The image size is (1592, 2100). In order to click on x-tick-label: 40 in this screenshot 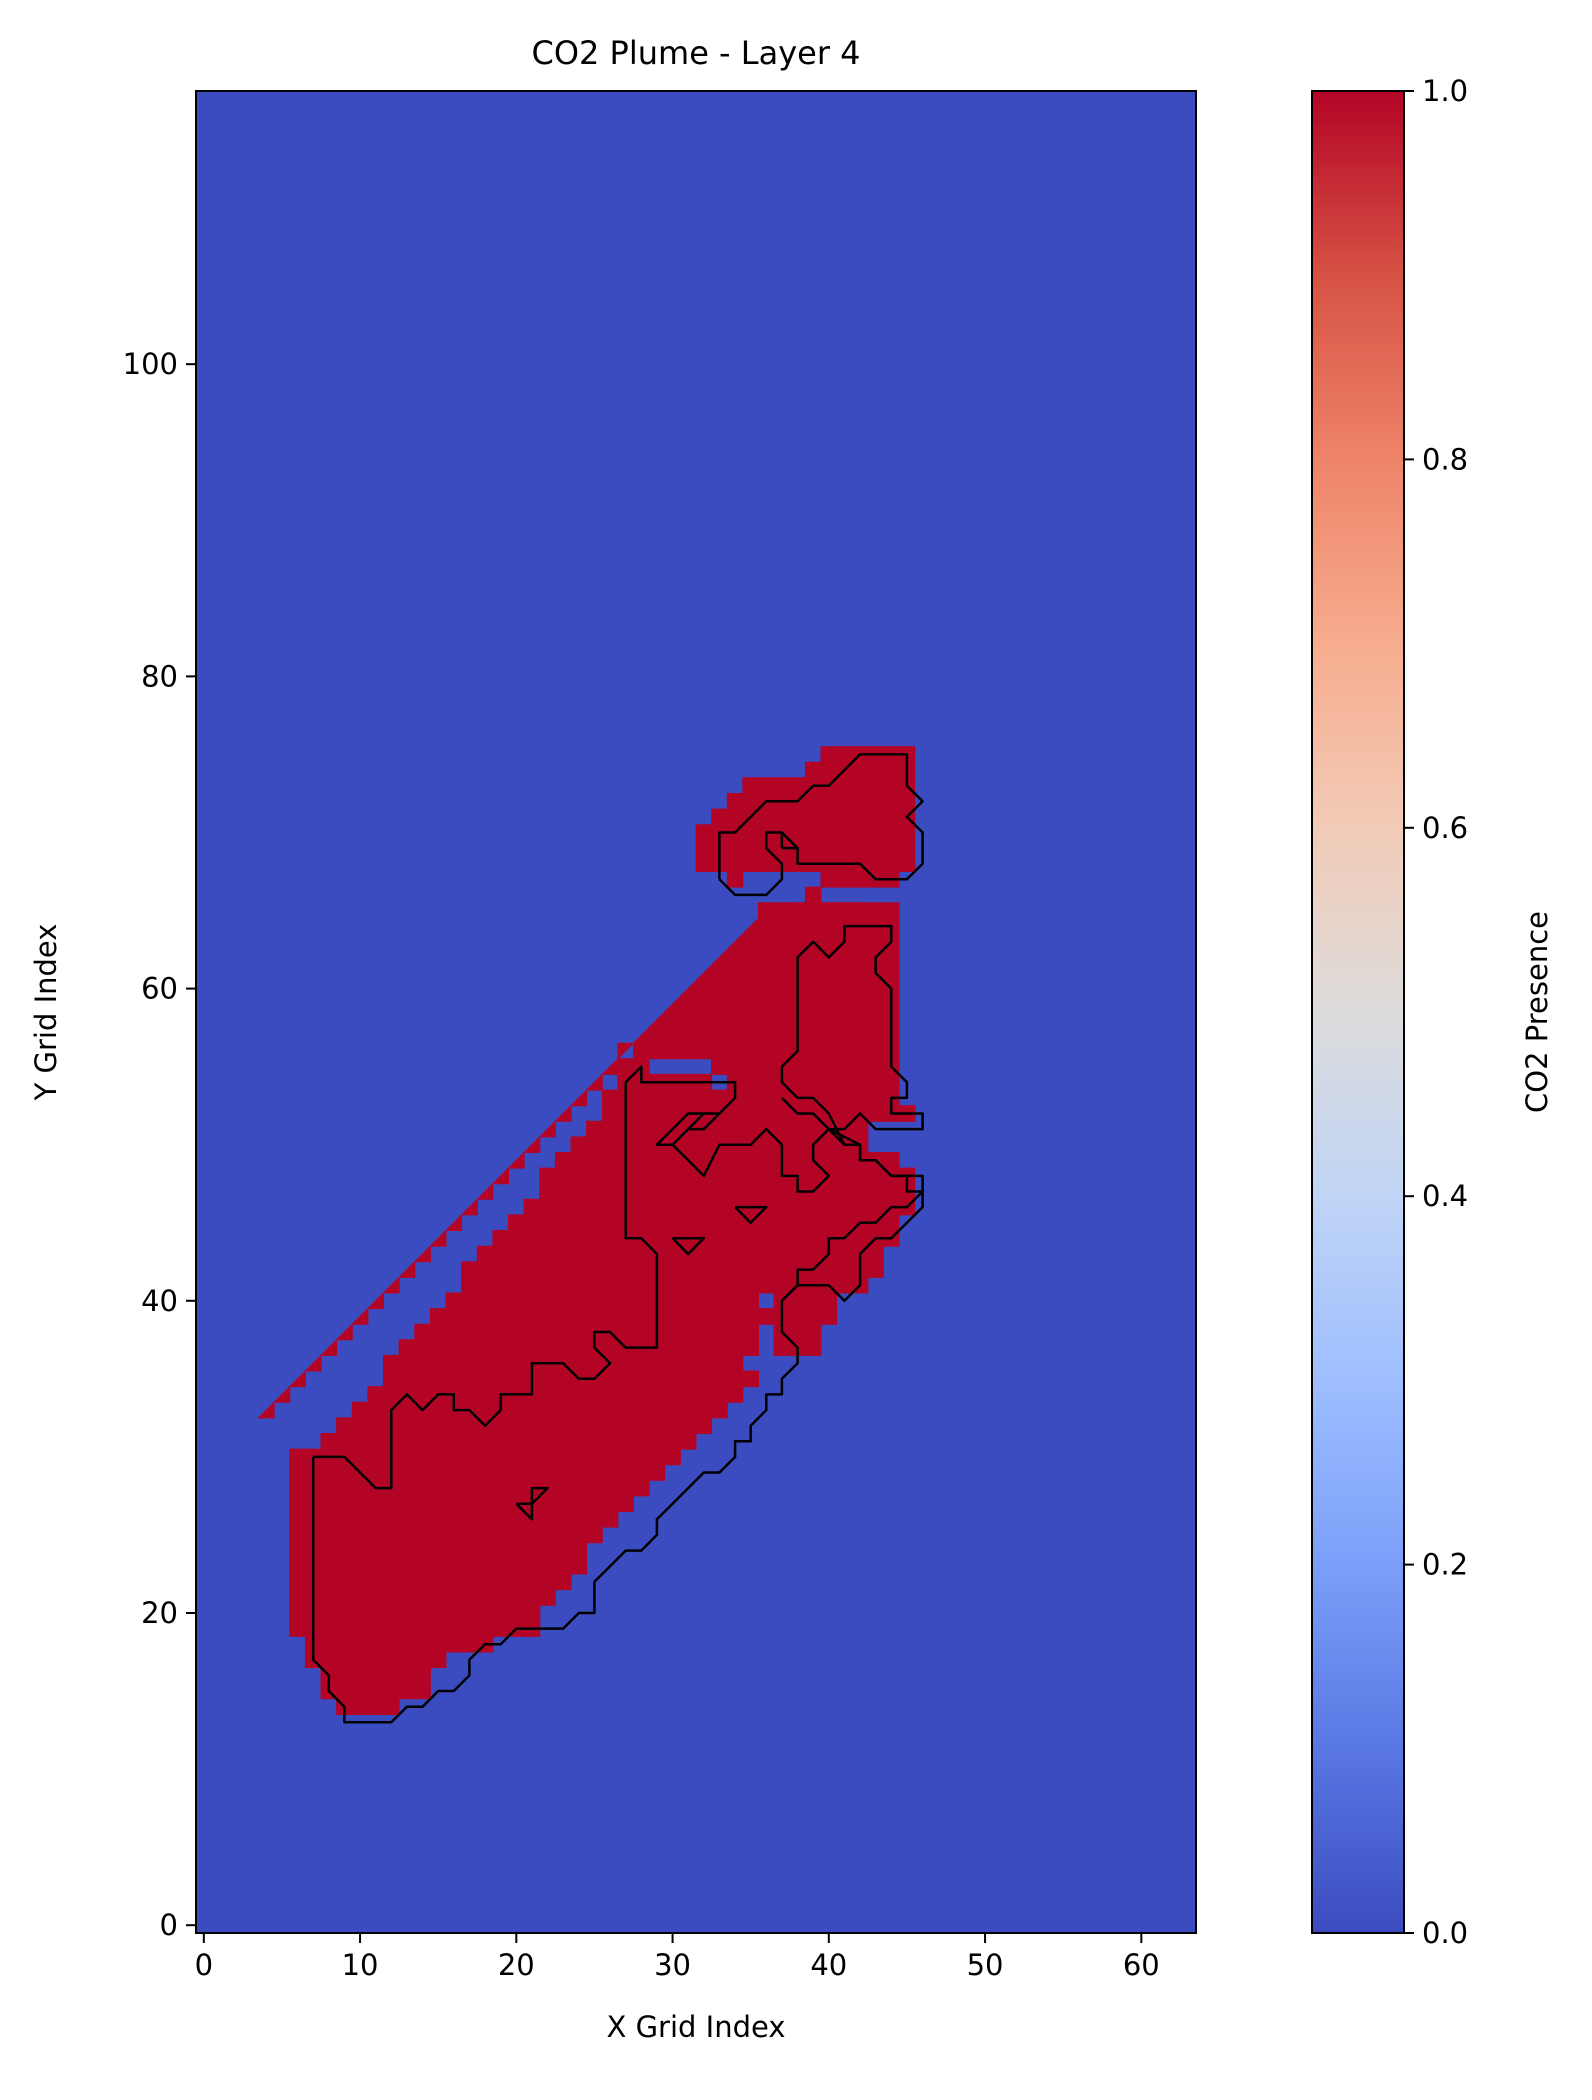, I will do `click(828, 1965)`.